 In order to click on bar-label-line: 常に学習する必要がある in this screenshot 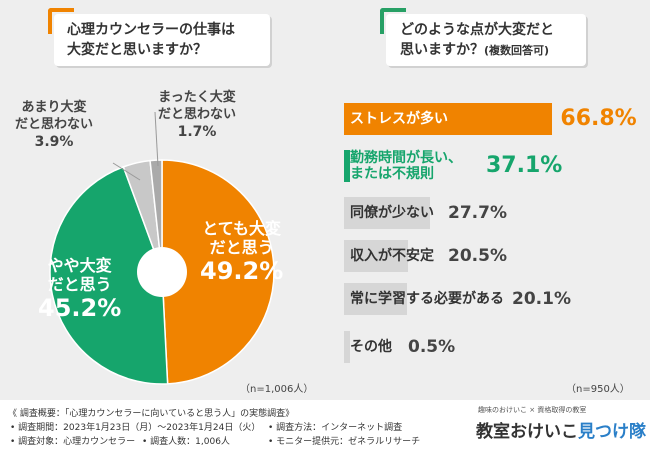, I will do `click(427, 299)`.